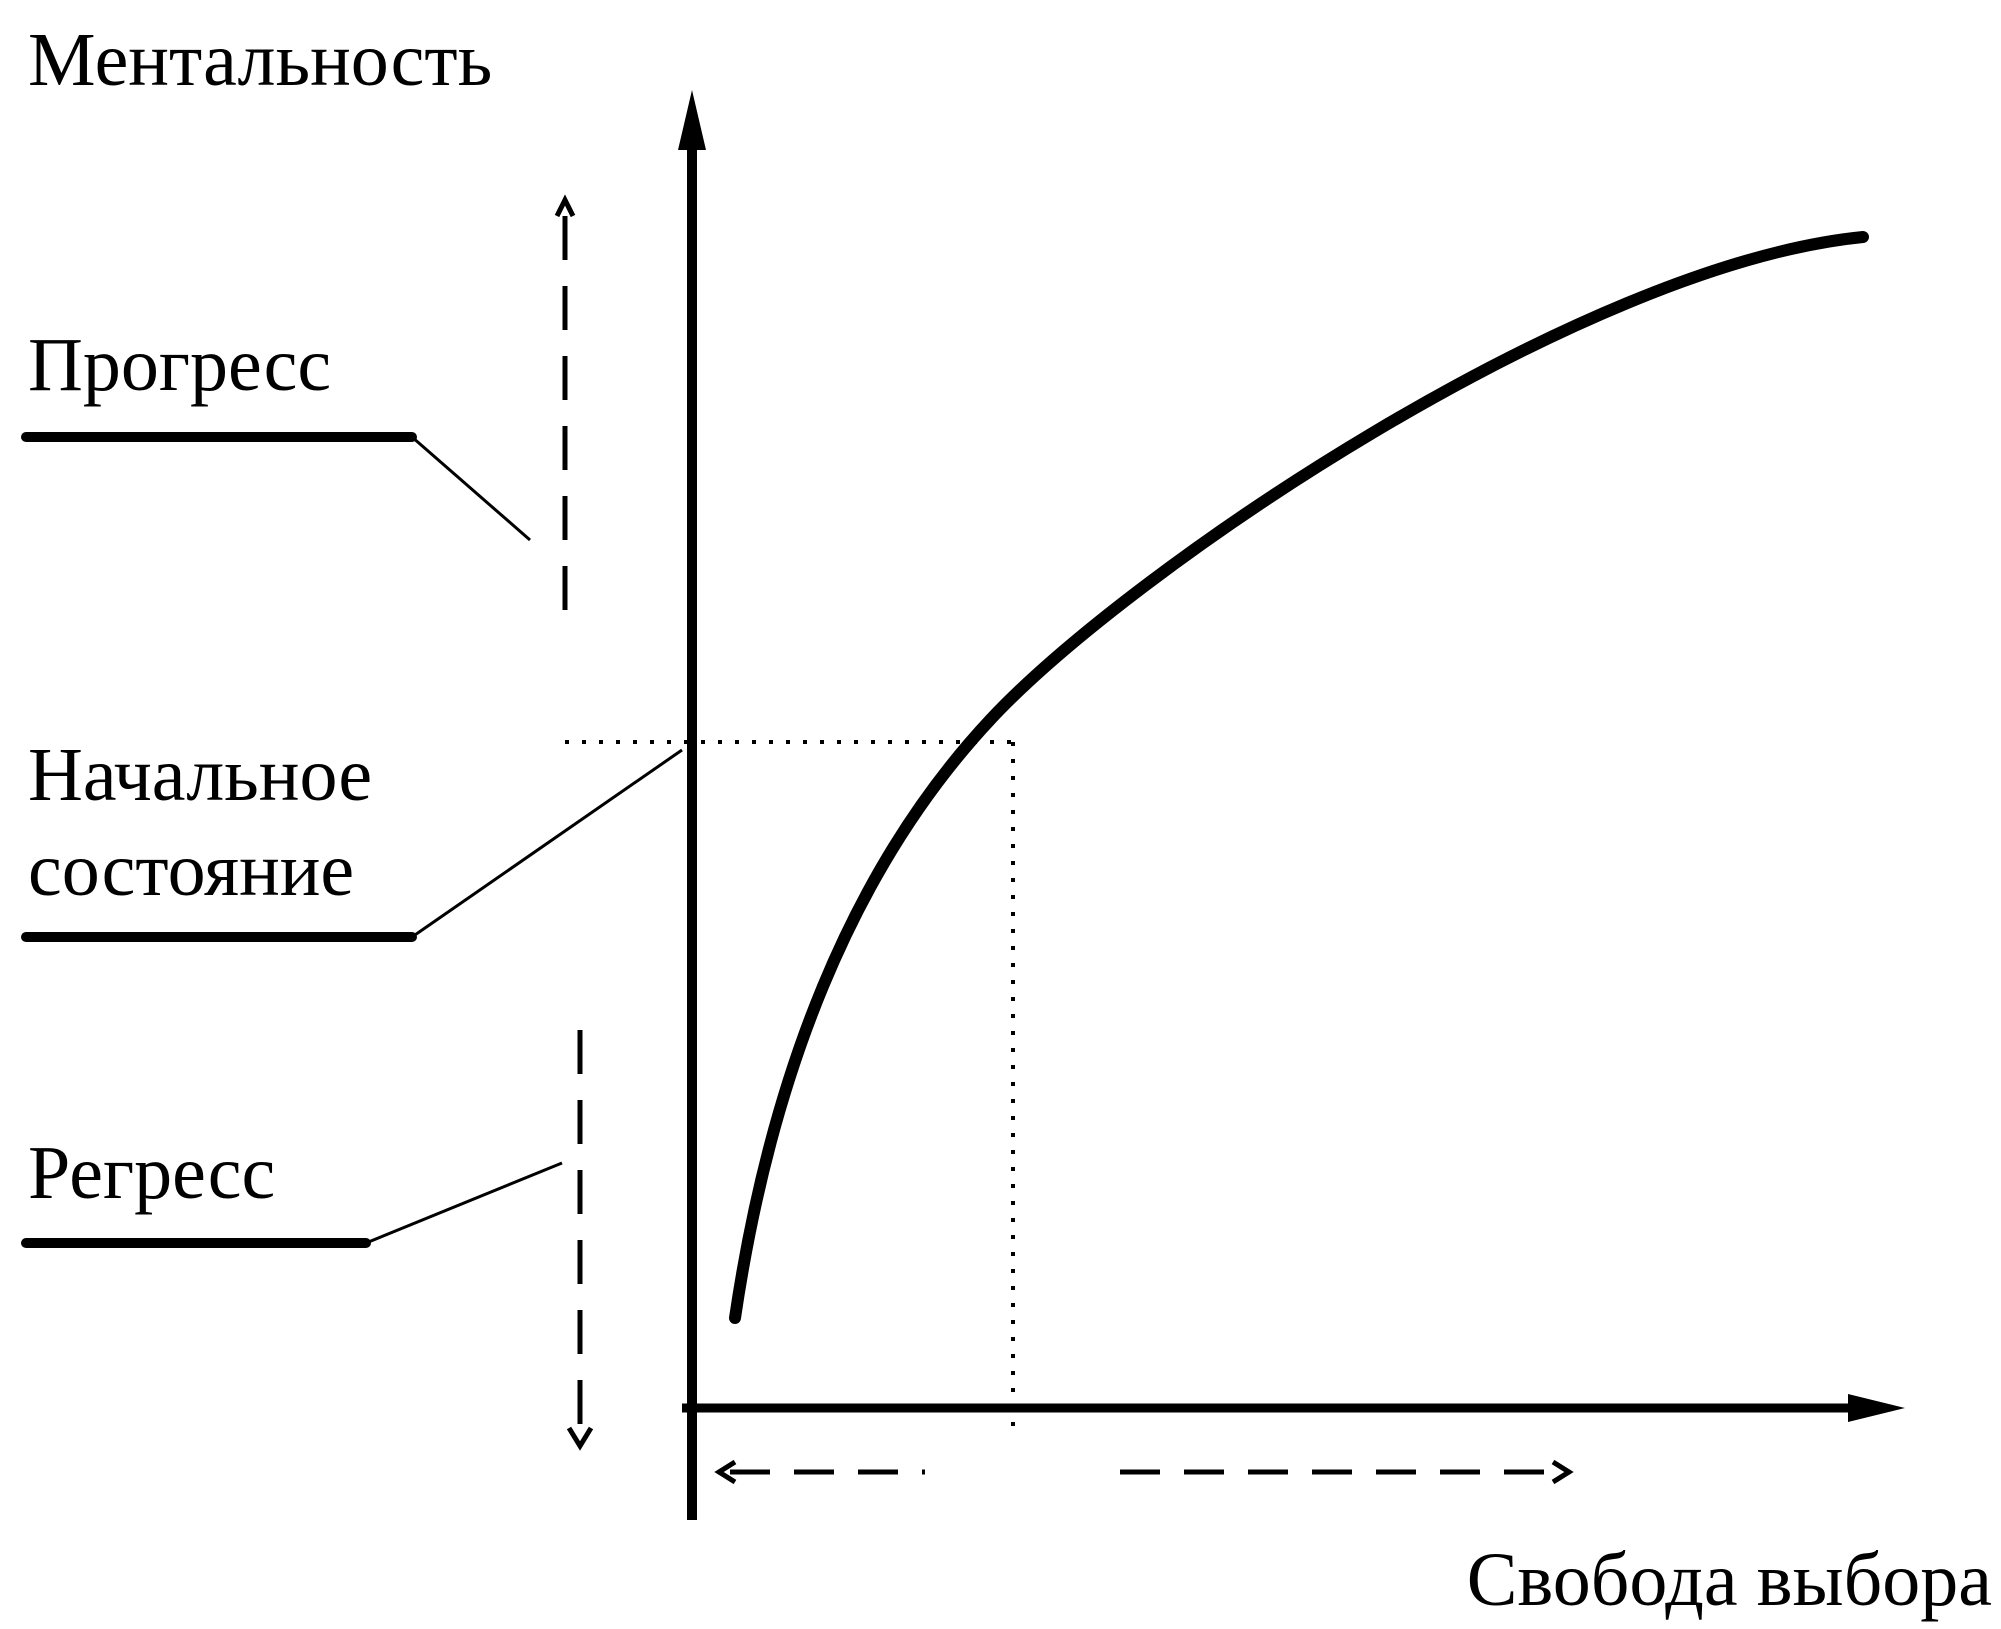 The width and height of the screenshot is (2001, 1629). I want to click on regress-label: Регресс, so click(151, 1173).